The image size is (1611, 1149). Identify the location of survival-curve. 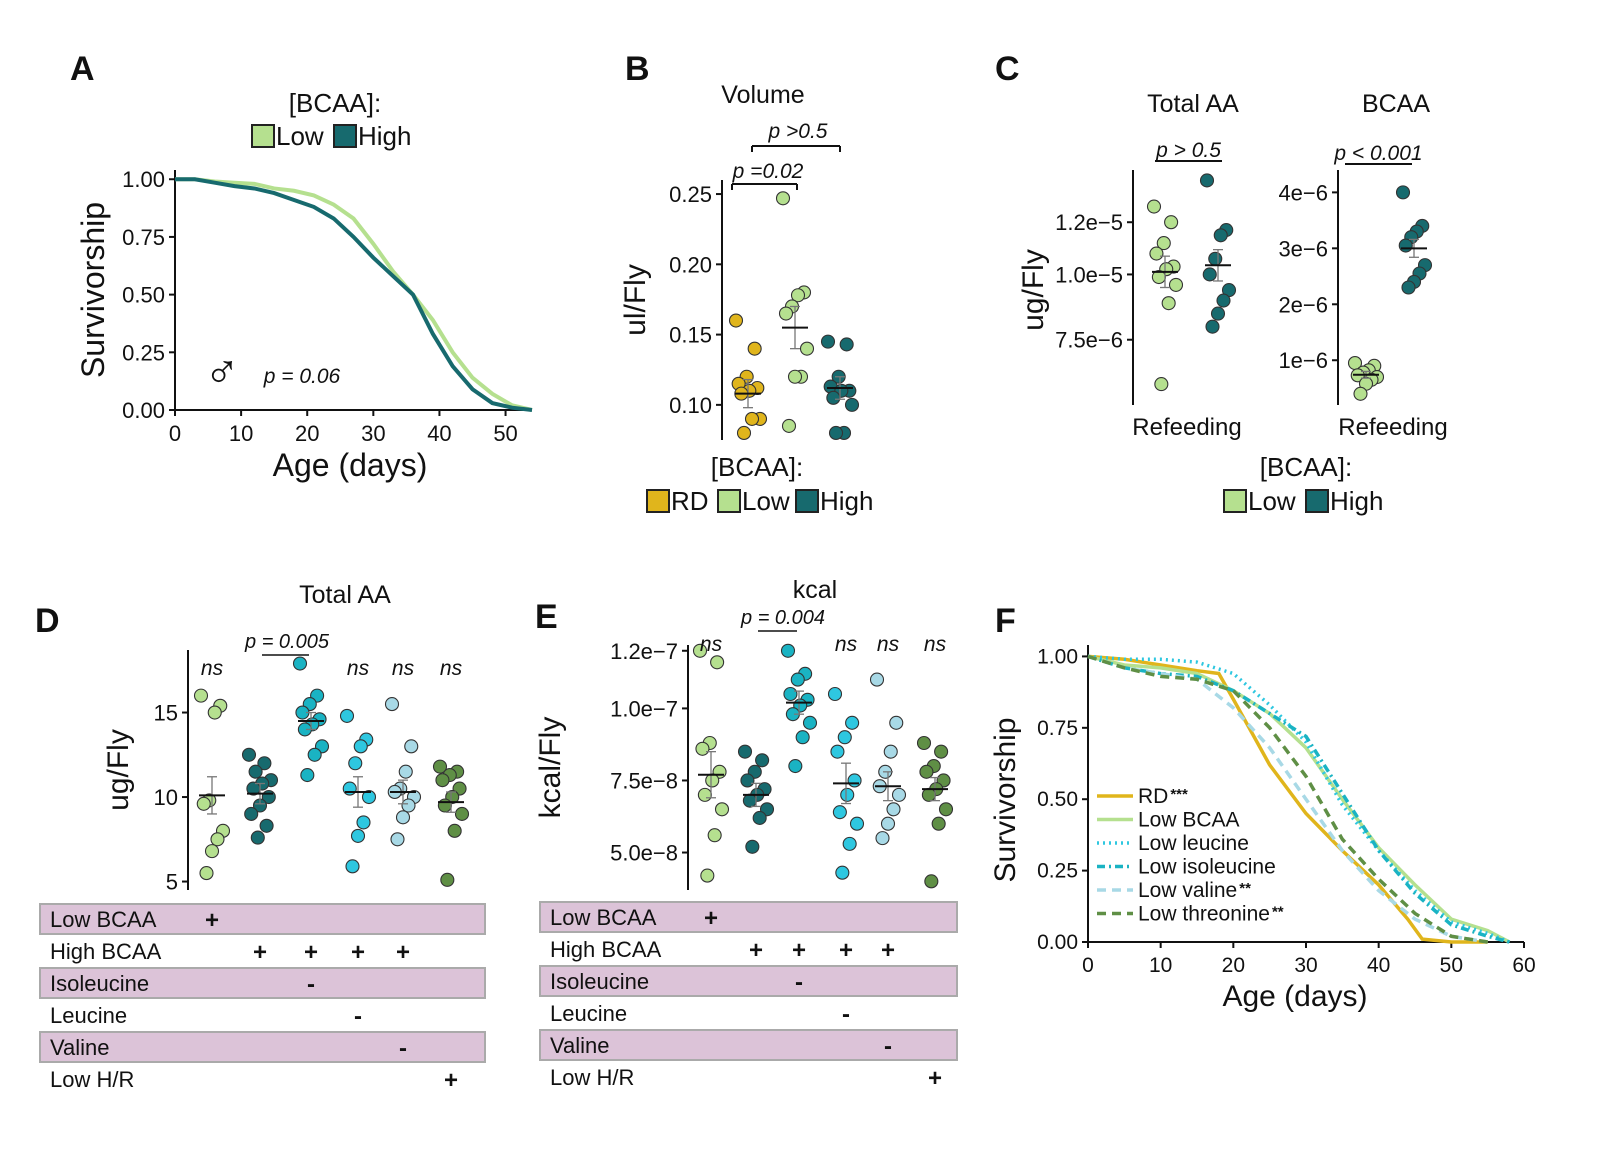
(1298, 799).